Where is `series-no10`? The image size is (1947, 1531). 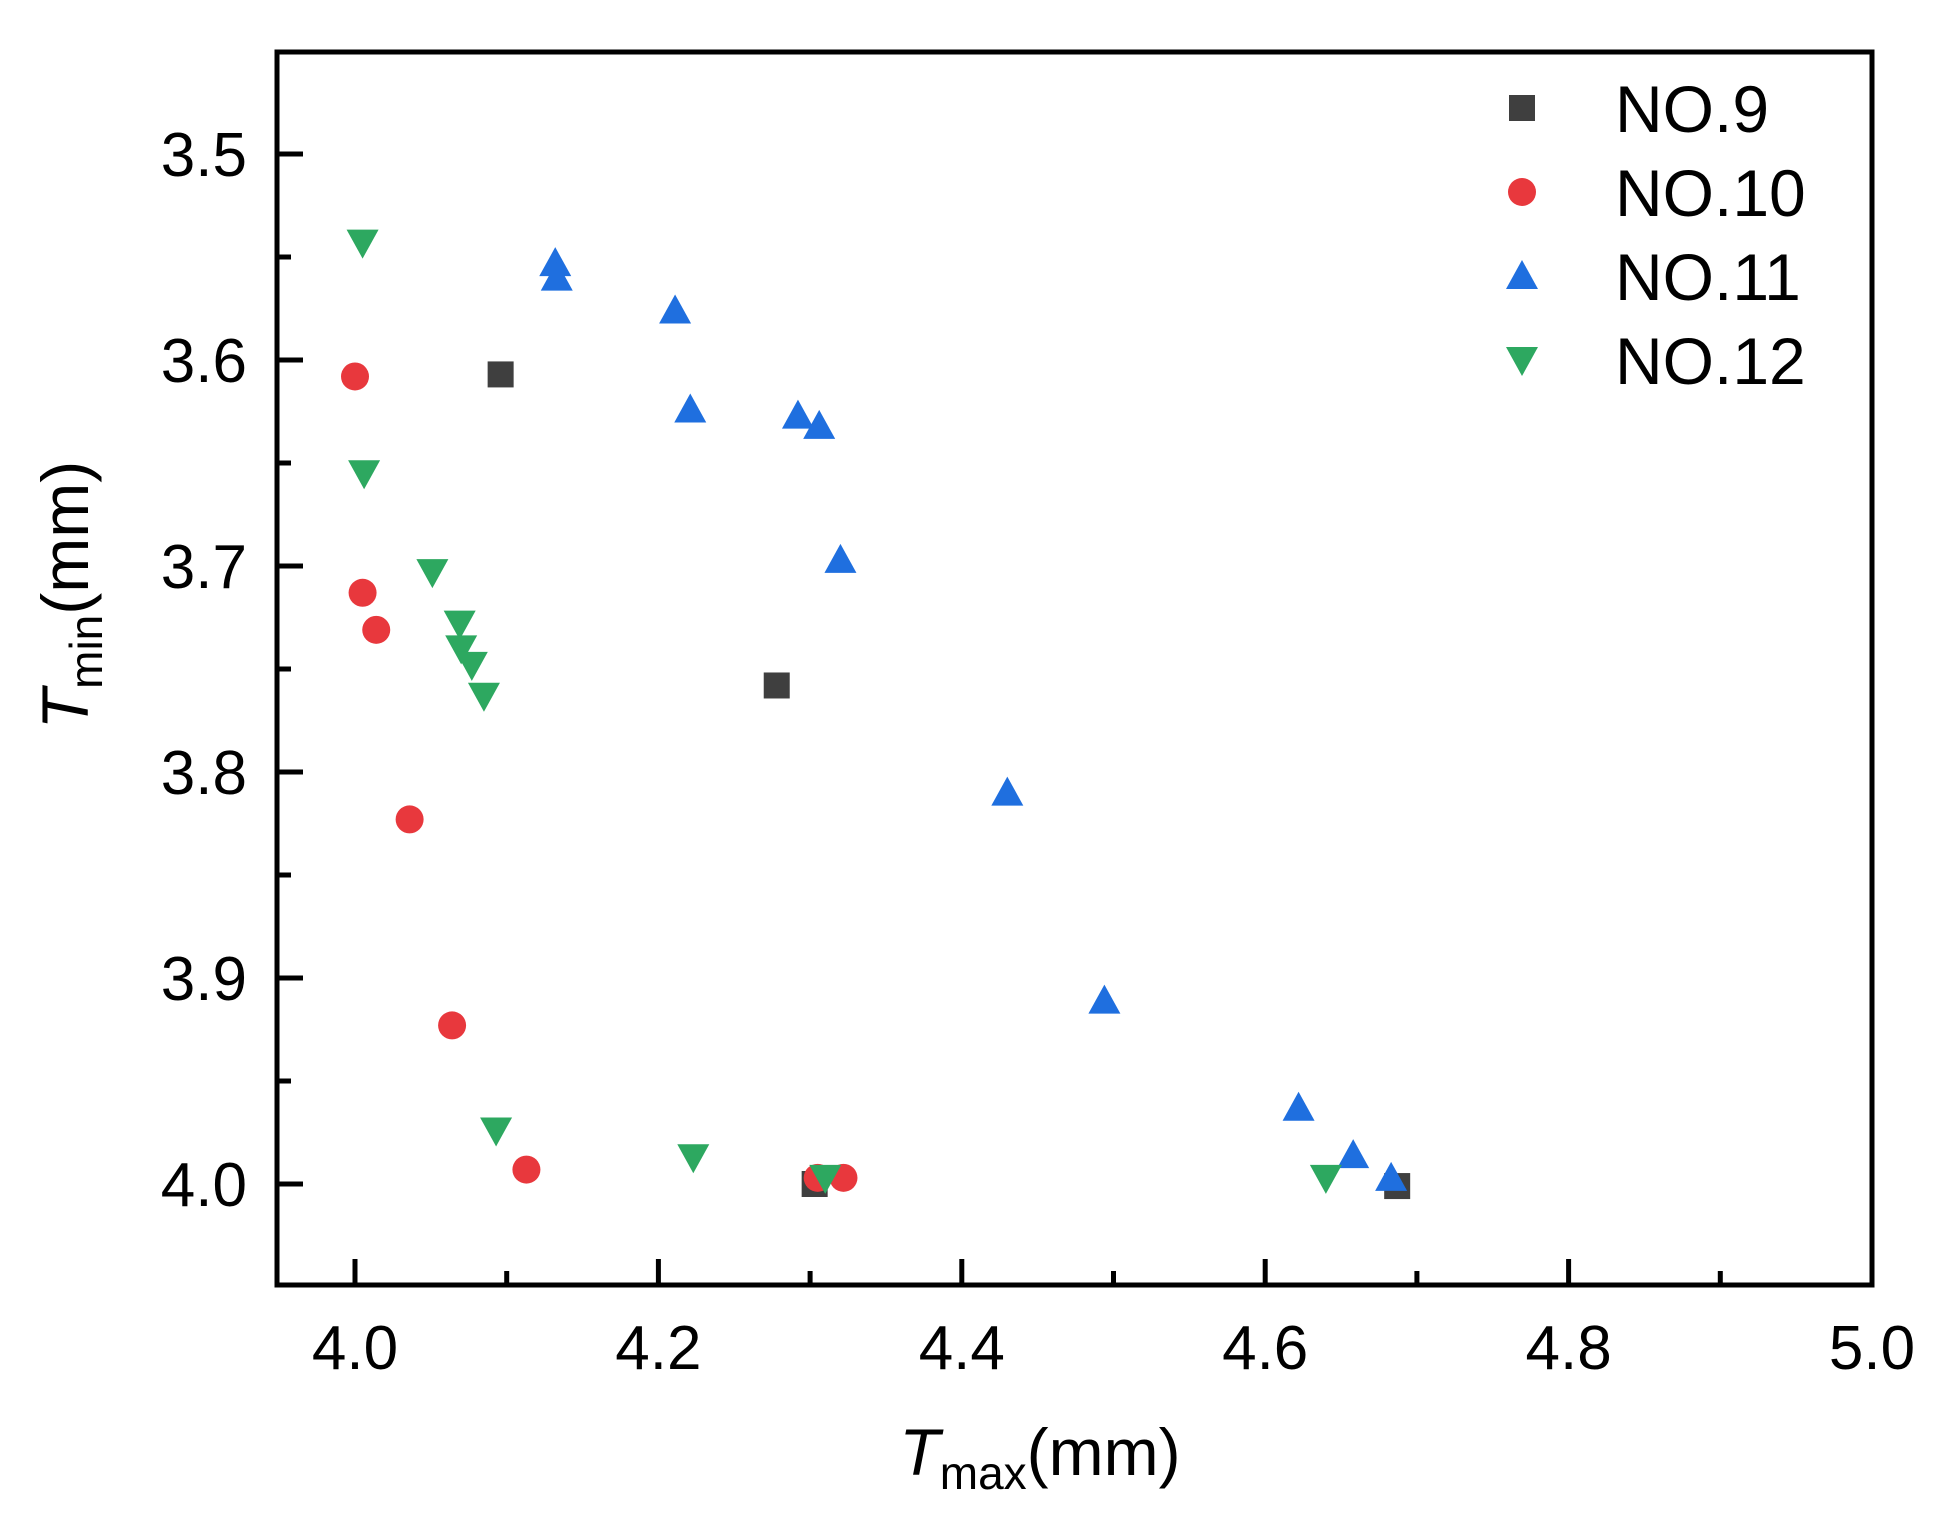 series-no10 is located at coordinates (599, 777).